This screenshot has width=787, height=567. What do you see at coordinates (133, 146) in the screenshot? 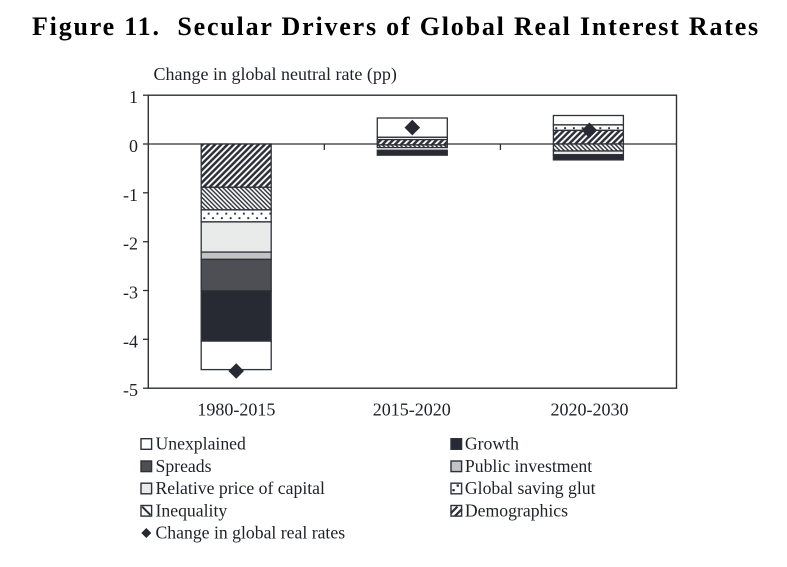
I see `svg-text: 0` at bounding box center [133, 146].